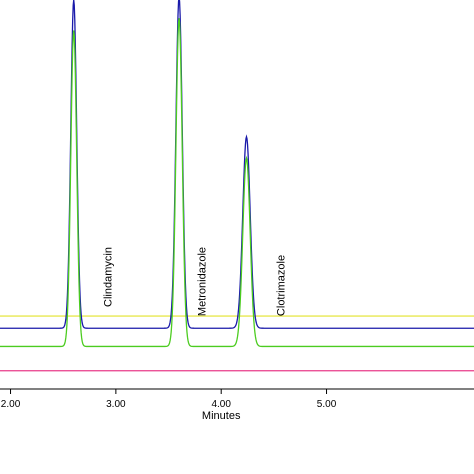 This screenshot has height=474, width=474. Describe the element at coordinates (327, 404) in the screenshot. I see `x-tick-label: 5.00` at that location.